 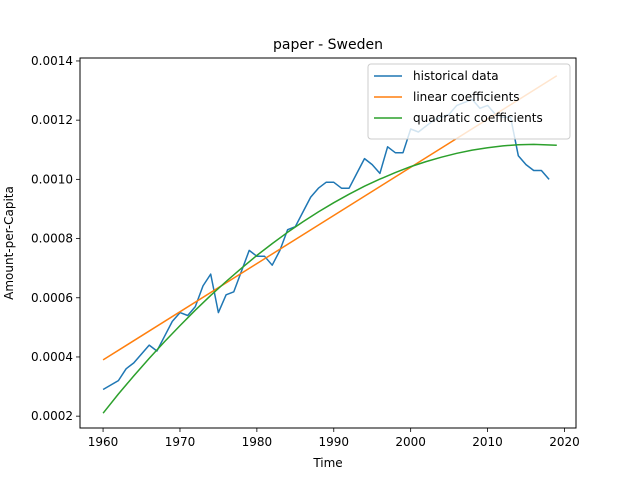 What do you see at coordinates (52, 239) in the screenshot?
I see `y-tick-label: 0.0008` at bounding box center [52, 239].